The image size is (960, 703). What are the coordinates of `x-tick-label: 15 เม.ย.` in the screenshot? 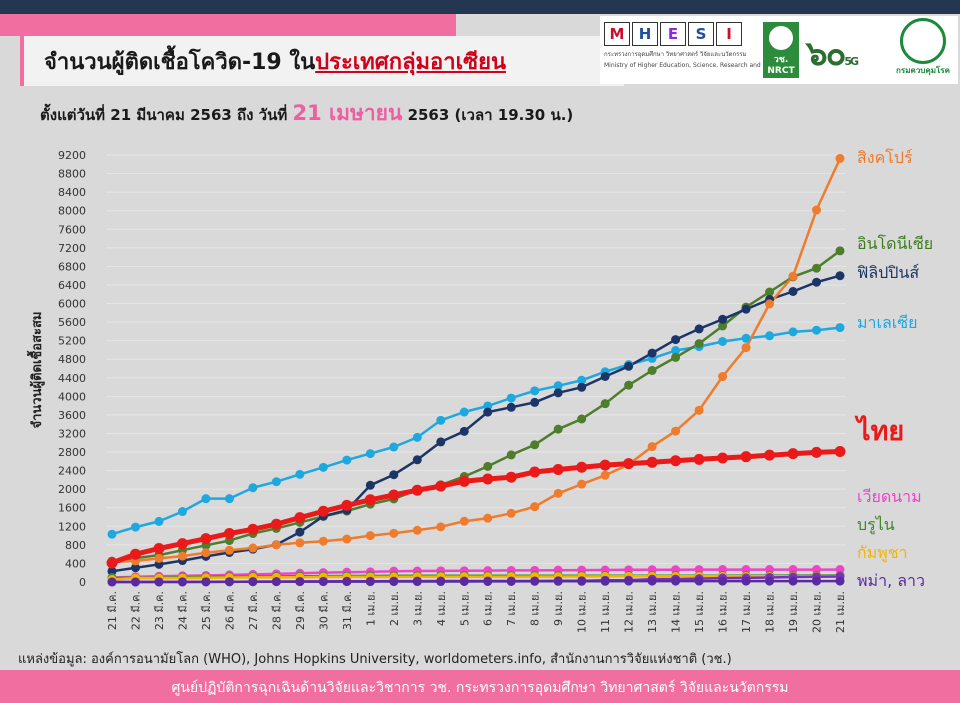 It's located at (699, 612).